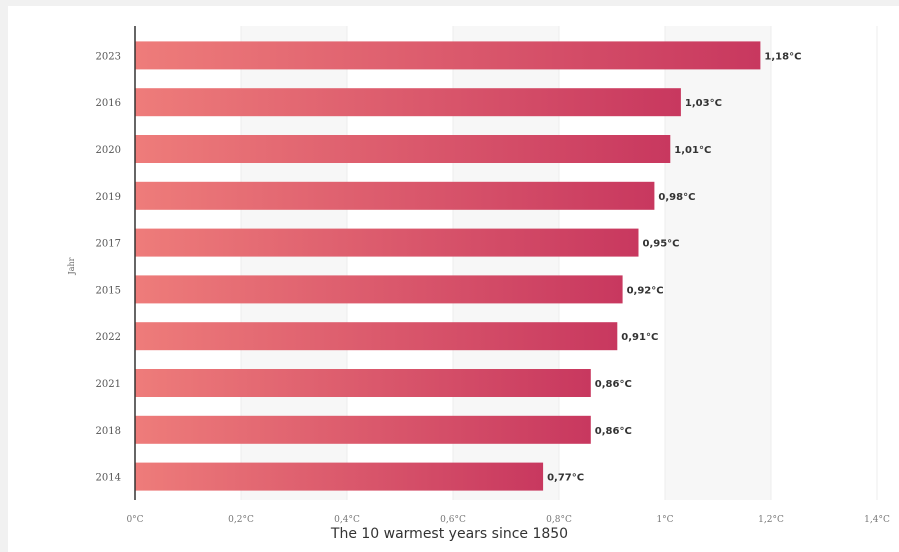  I want to click on data-label: 0,92°C, so click(645, 290).